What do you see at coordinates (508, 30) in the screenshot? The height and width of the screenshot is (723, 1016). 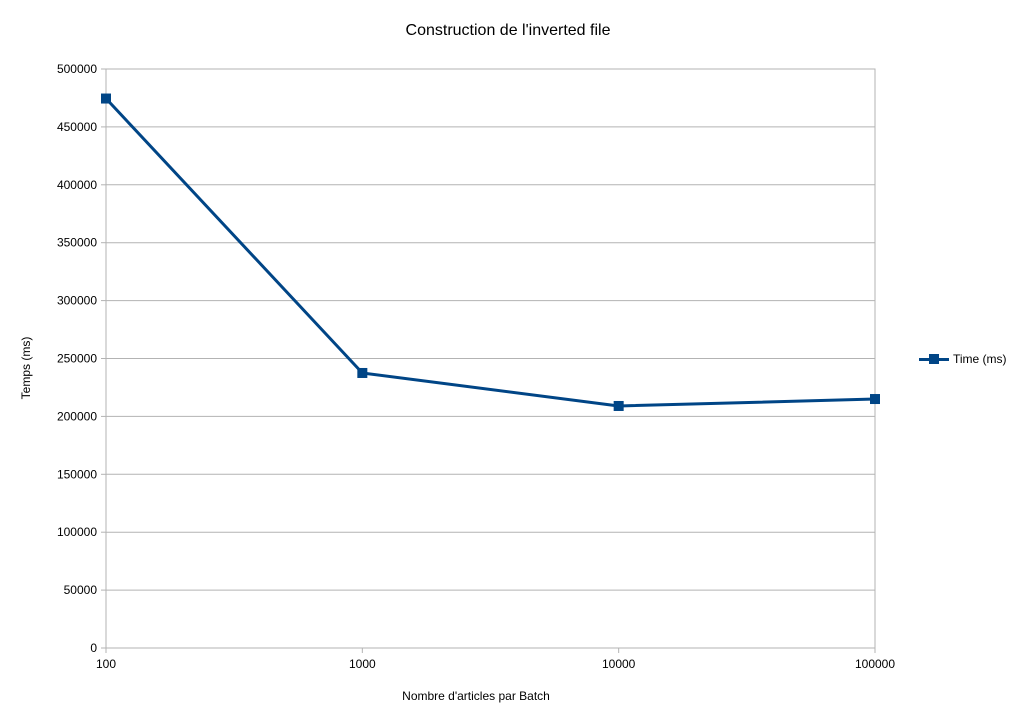 I see `chart-title: Construction de l'inverted file` at bounding box center [508, 30].